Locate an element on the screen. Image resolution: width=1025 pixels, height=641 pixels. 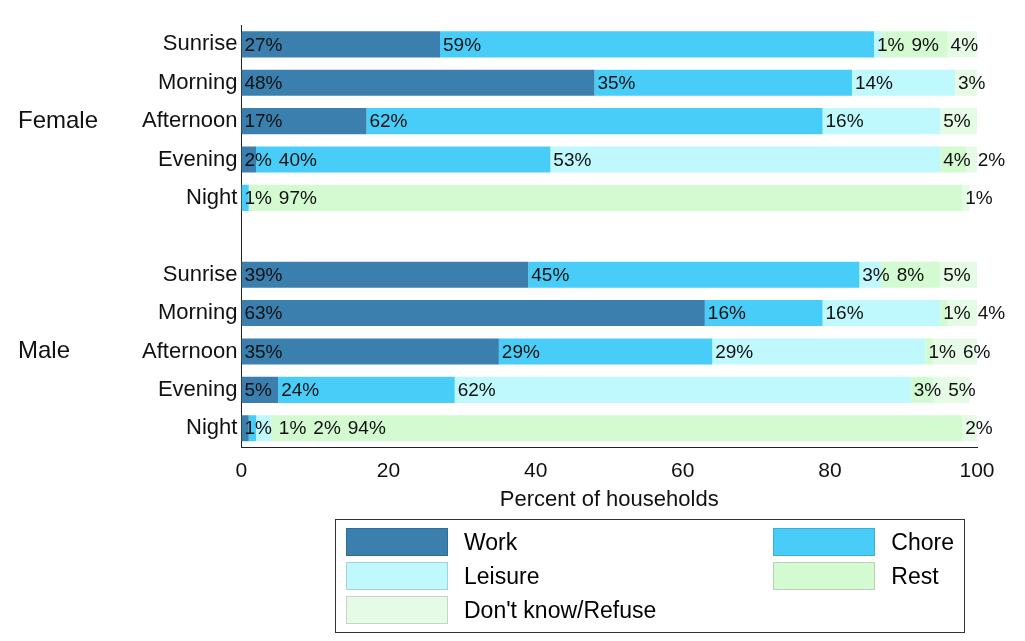
data-label: 48% is located at coordinates (263, 83).